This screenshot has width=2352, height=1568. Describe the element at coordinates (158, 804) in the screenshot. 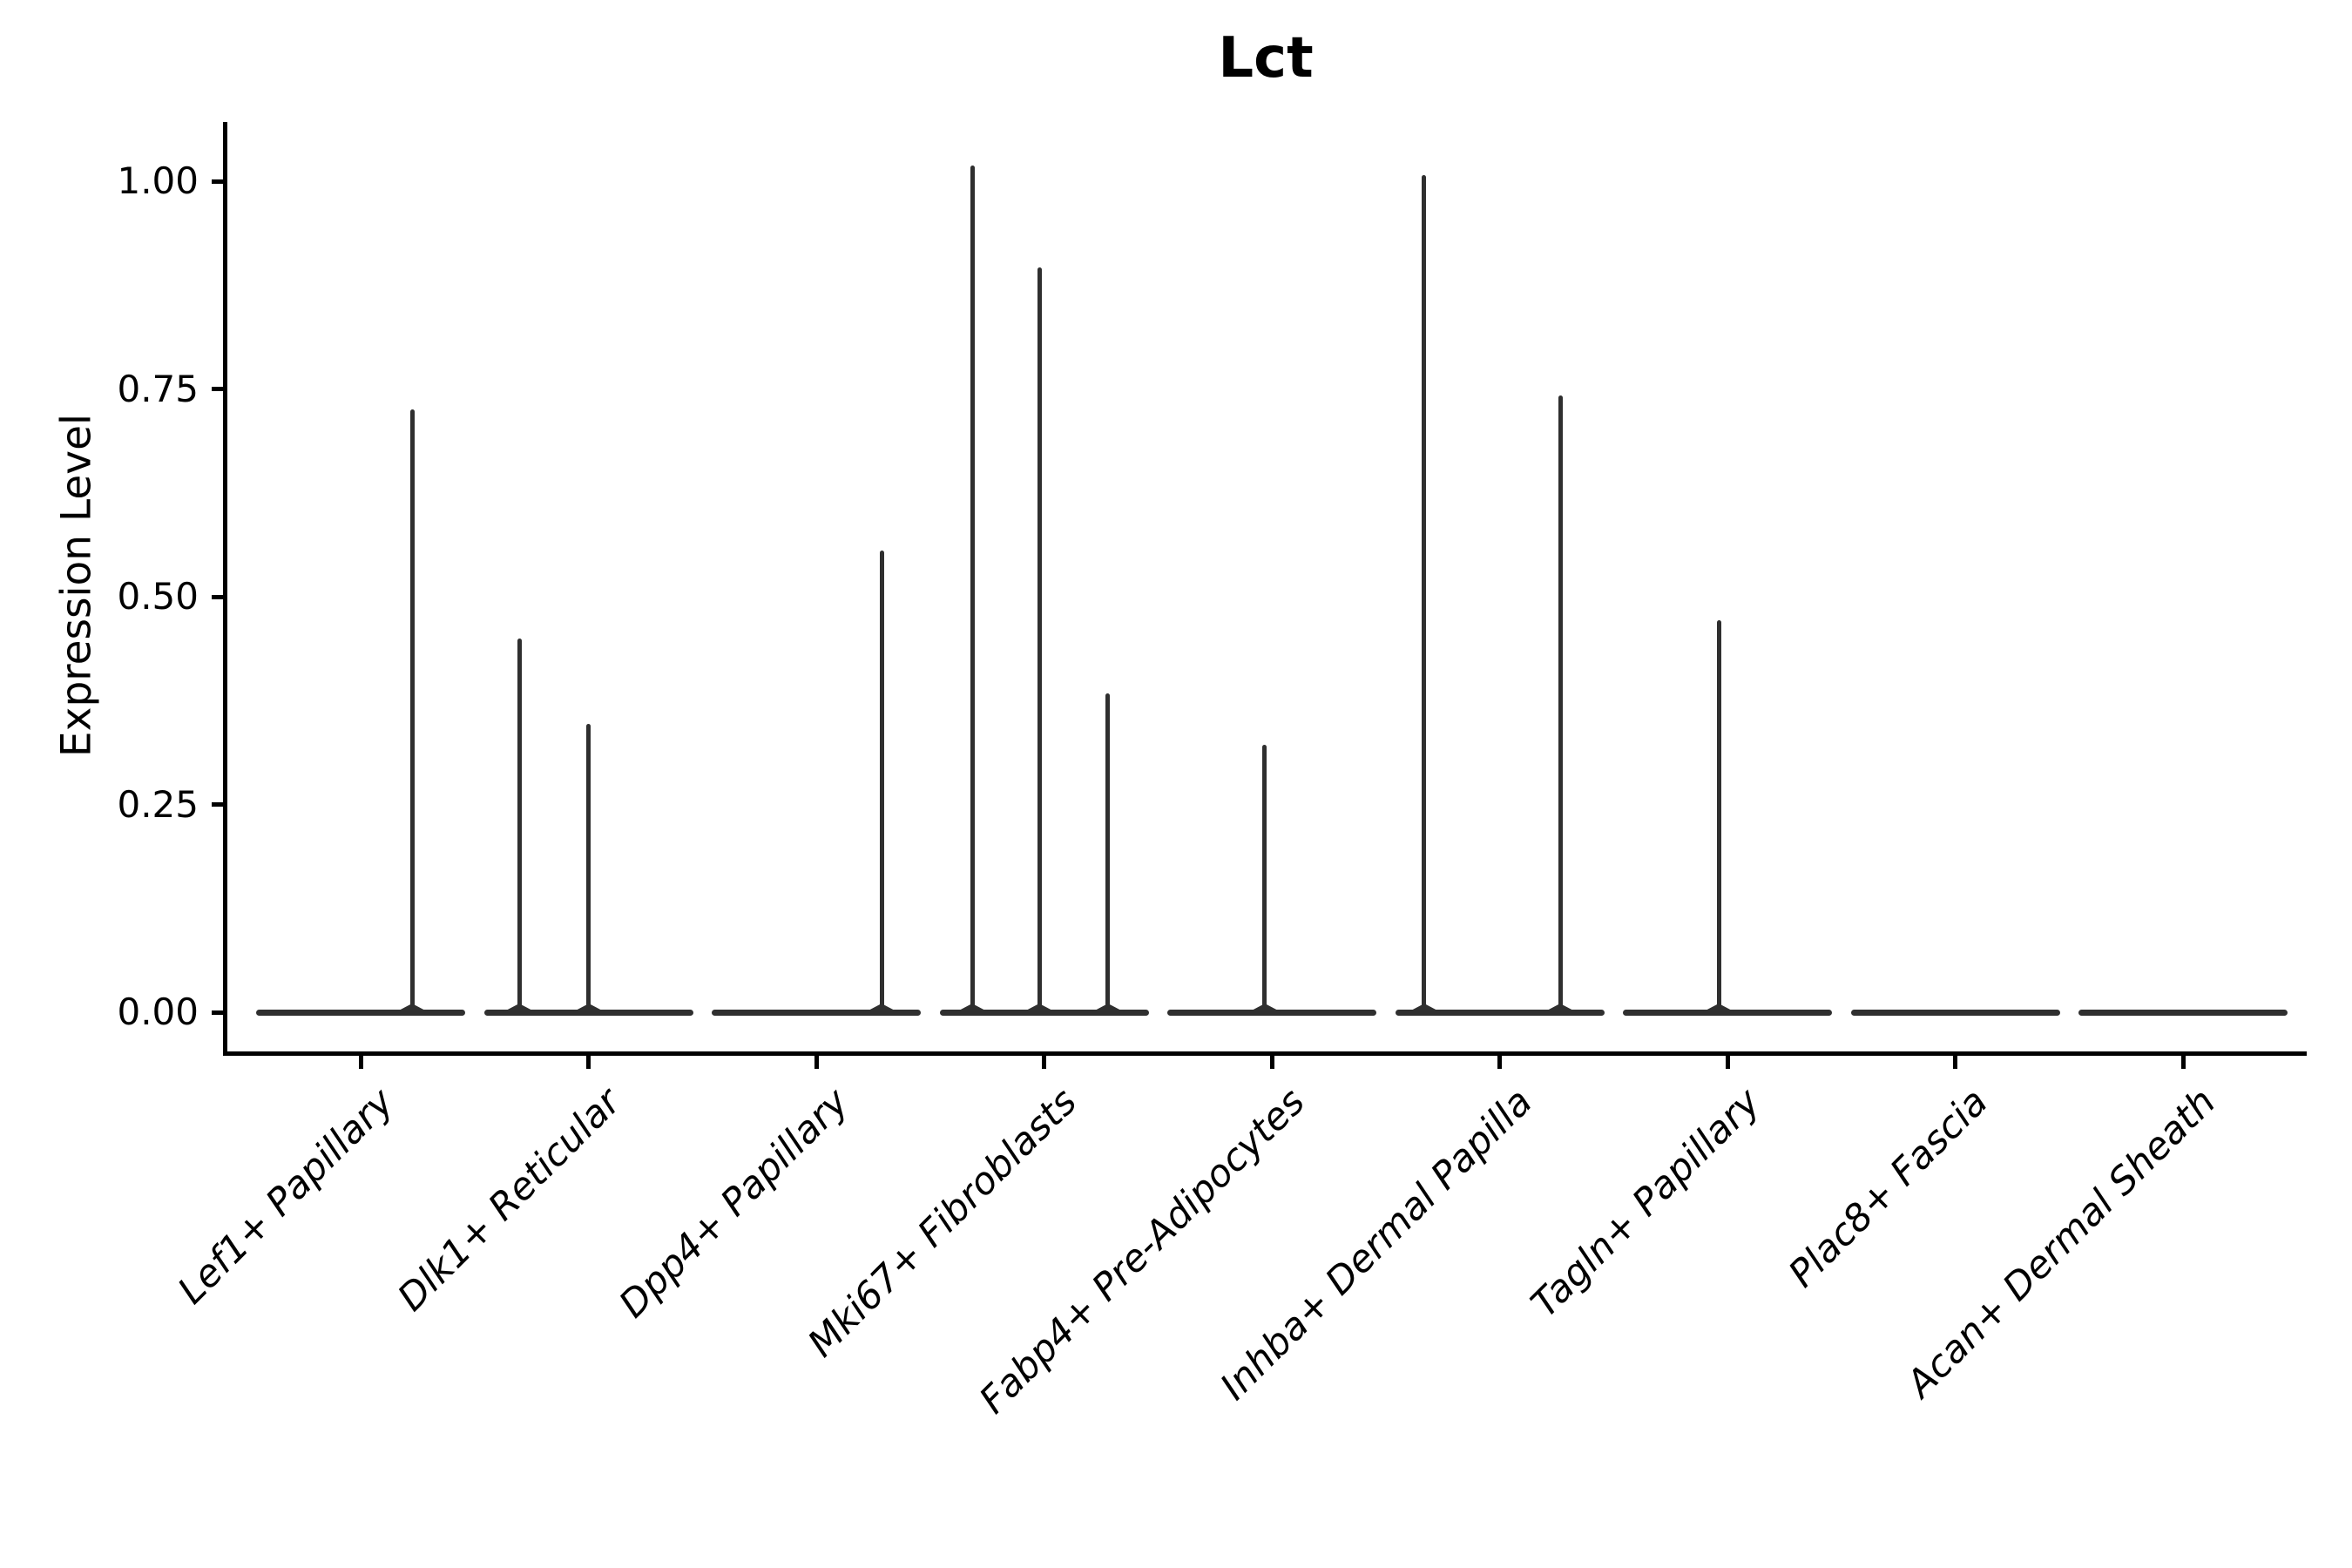

I see `y-tick-label: 0.25` at that location.